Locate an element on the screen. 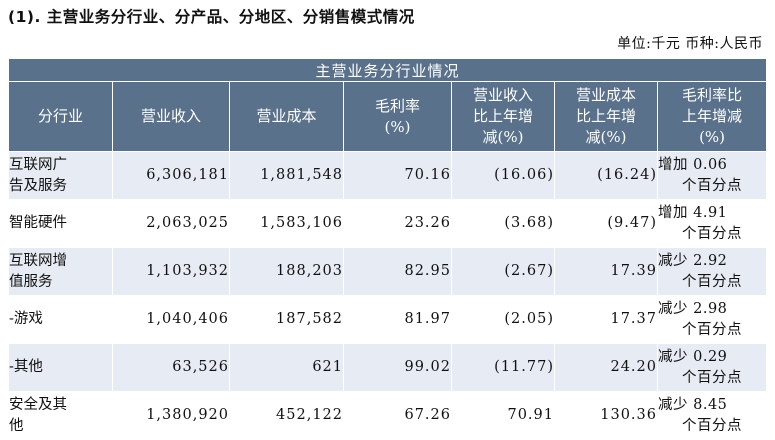 Image resolution: width=775 pixels, height=440 pixels. margin-change-cell: 减少 0.29 个百分点 is located at coordinates (712, 367).